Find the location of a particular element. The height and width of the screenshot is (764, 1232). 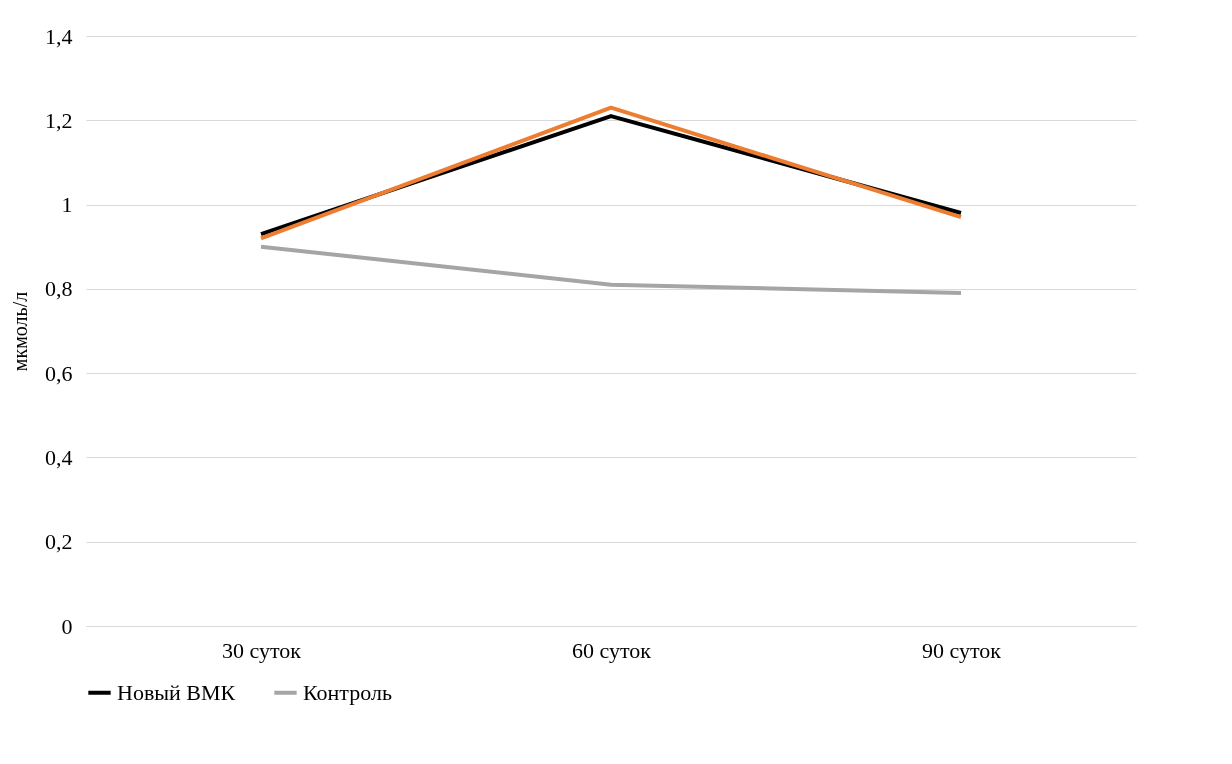

y-tick-label: 1,4 is located at coordinates (59, 36).